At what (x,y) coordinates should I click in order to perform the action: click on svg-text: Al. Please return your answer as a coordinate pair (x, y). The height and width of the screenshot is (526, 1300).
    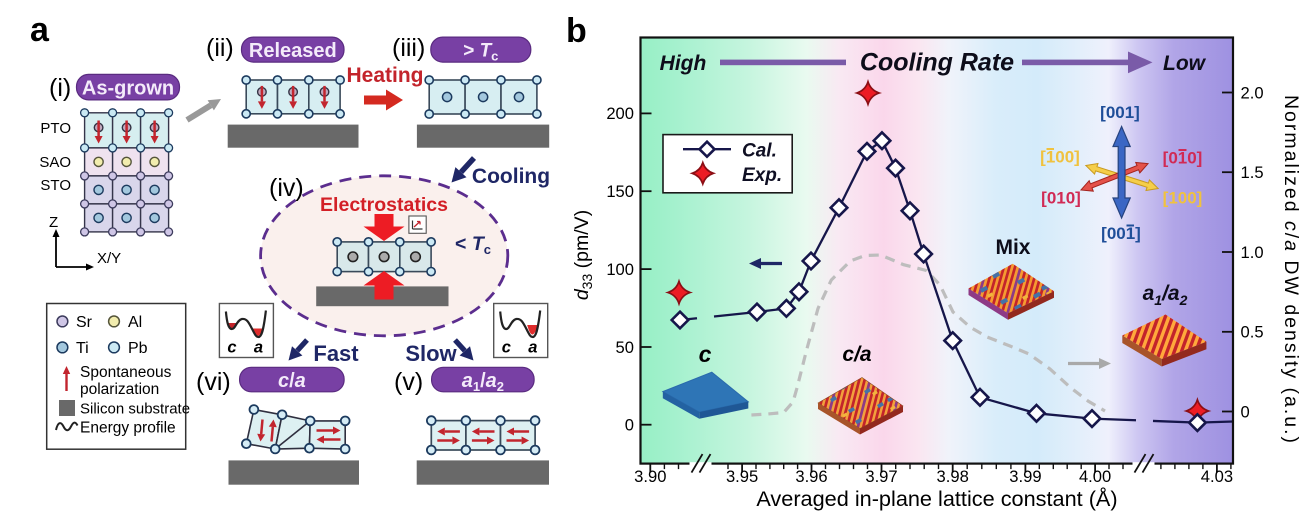
    Looking at the image, I should click on (135, 322).